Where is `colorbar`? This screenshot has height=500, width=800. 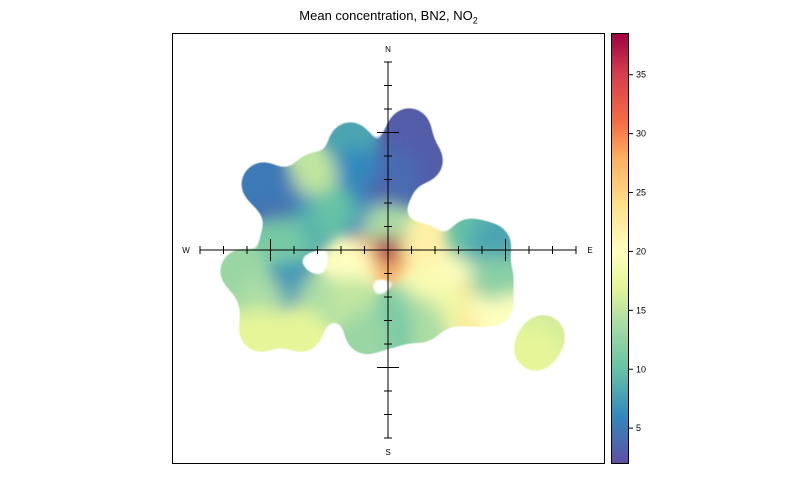 colorbar is located at coordinates (620, 248).